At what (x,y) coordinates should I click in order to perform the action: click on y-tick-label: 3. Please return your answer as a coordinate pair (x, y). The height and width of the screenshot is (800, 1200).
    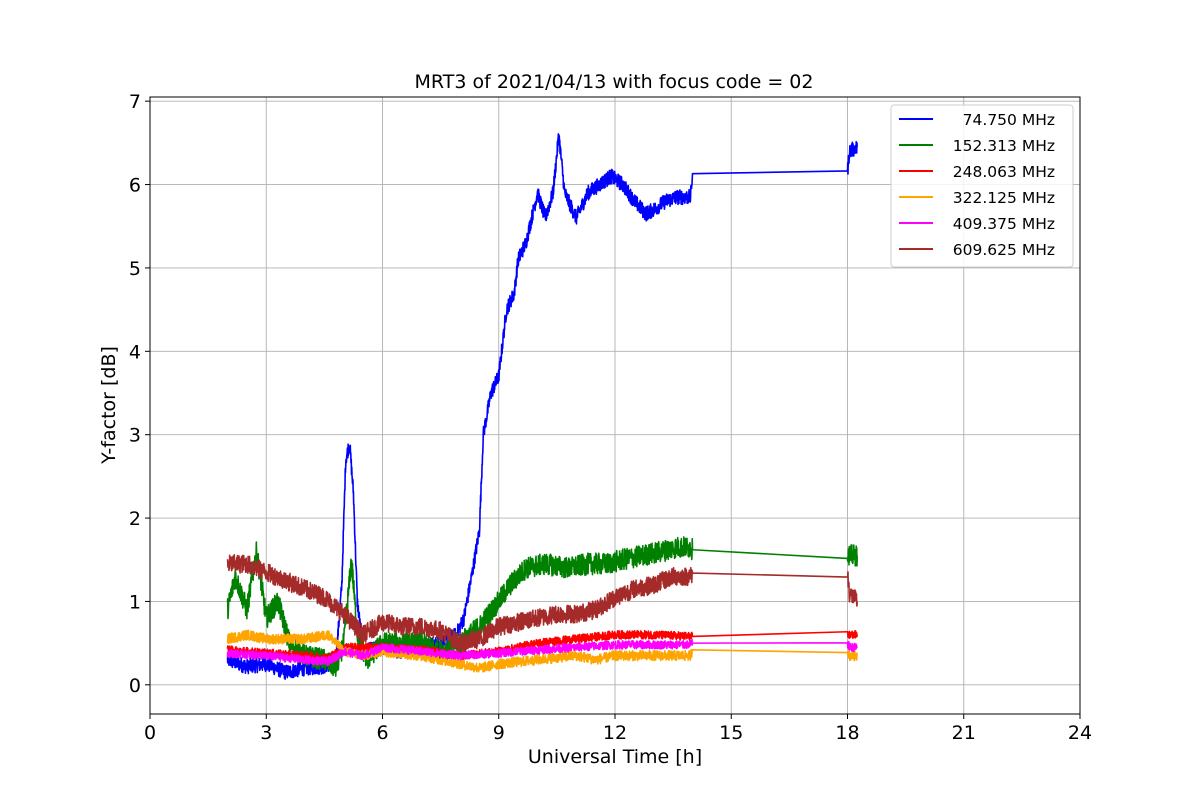
    Looking at the image, I should click on (135, 436).